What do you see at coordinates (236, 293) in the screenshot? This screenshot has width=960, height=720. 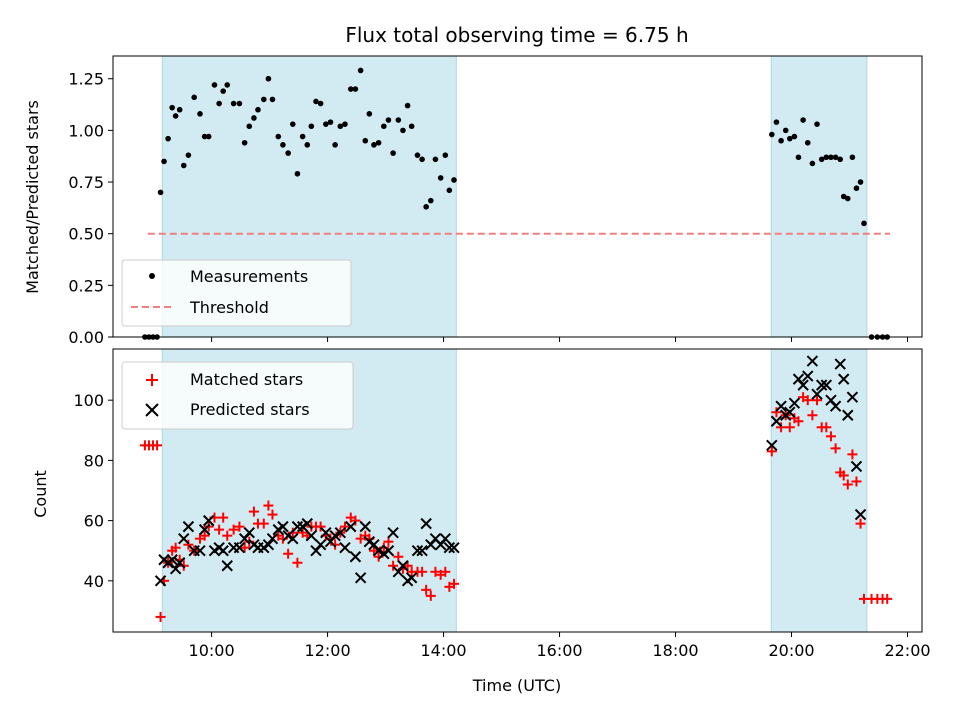 I see `top-legend-box` at bounding box center [236, 293].